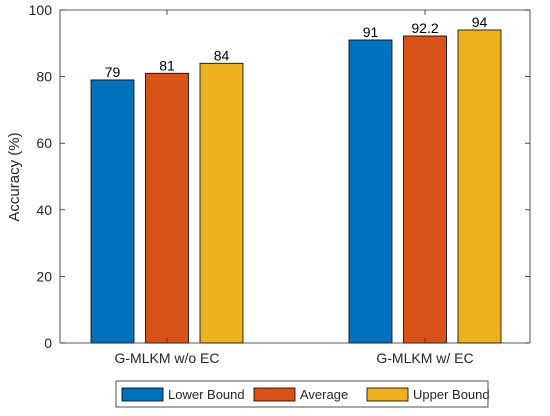 The height and width of the screenshot is (416, 550). I want to click on legend-box, so click(302, 394).